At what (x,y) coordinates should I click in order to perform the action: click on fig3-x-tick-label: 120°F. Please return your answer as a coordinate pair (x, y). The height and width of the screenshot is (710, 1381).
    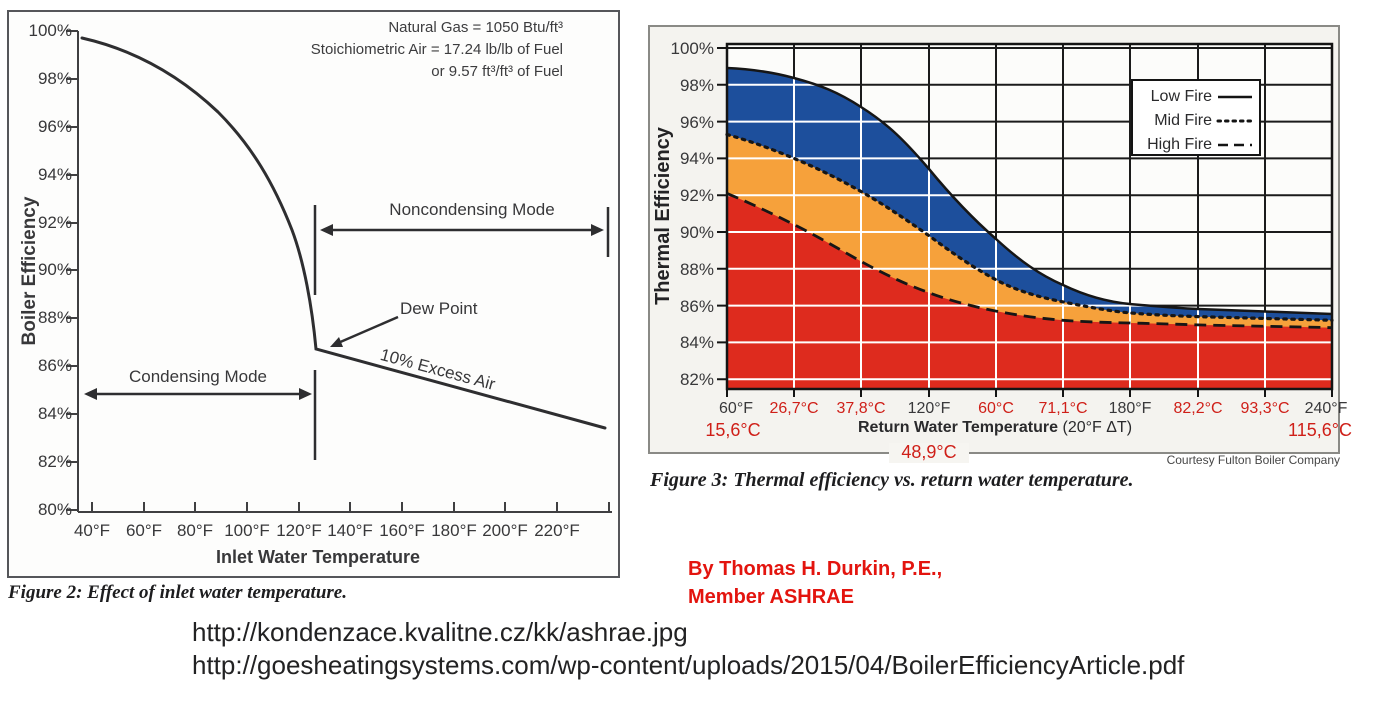
    Looking at the image, I should click on (929, 408).